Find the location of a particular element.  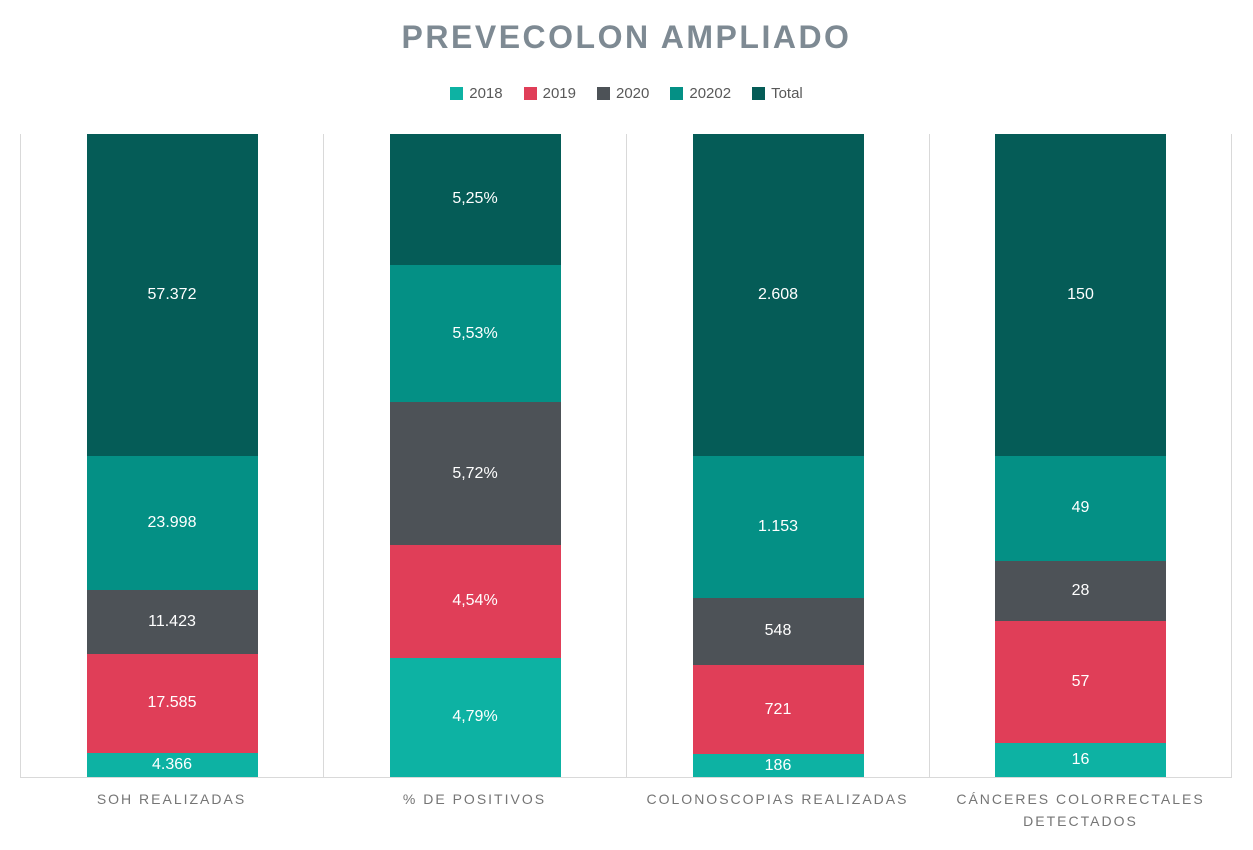

data-label: 5,72% is located at coordinates (475, 473).